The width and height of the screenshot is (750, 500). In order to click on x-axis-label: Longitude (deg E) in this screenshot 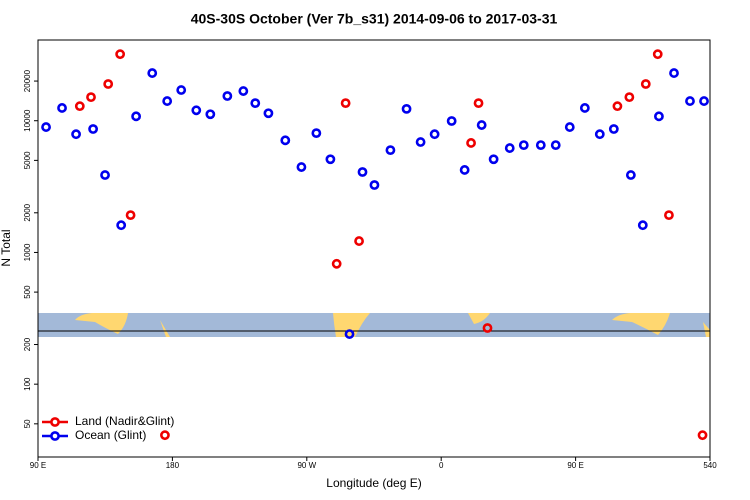, I will do `click(373, 483)`.